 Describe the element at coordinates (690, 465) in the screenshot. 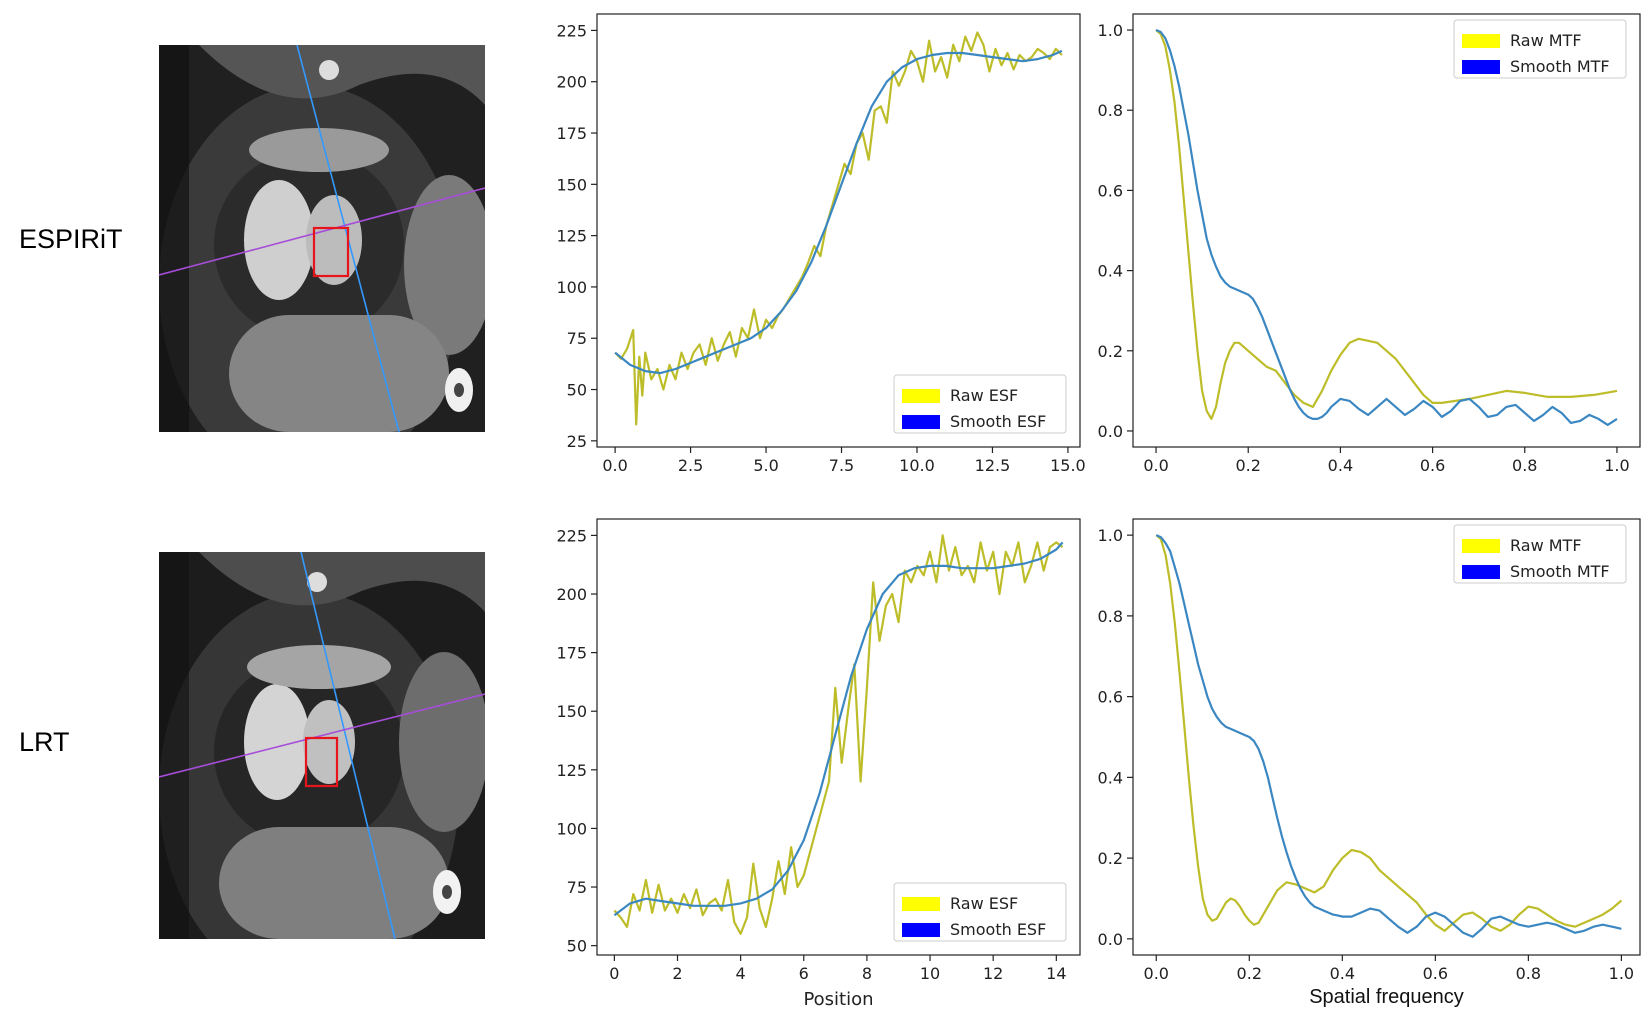

I see `x-tick-label: 2.5` at that location.